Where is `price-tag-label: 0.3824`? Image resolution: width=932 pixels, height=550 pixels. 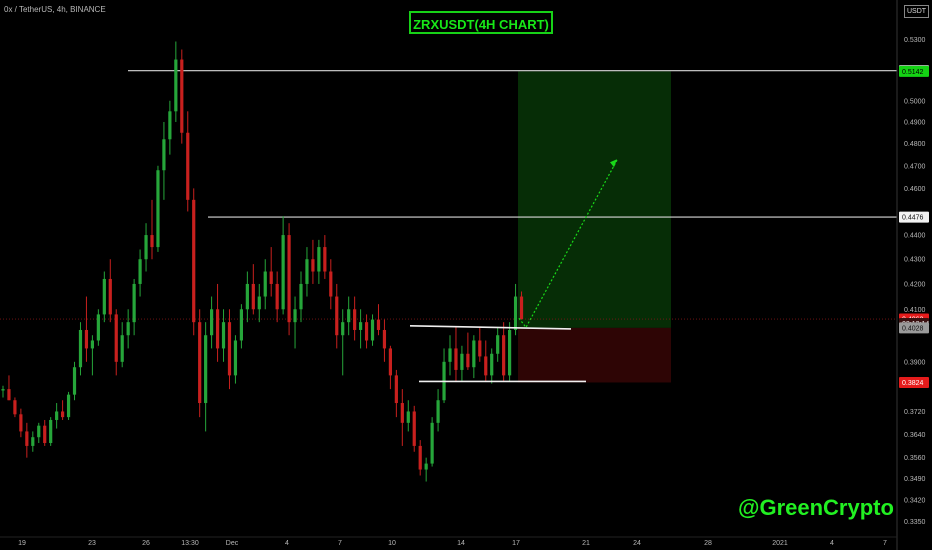 price-tag-label: 0.3824 is located at coordinates (913, 383).